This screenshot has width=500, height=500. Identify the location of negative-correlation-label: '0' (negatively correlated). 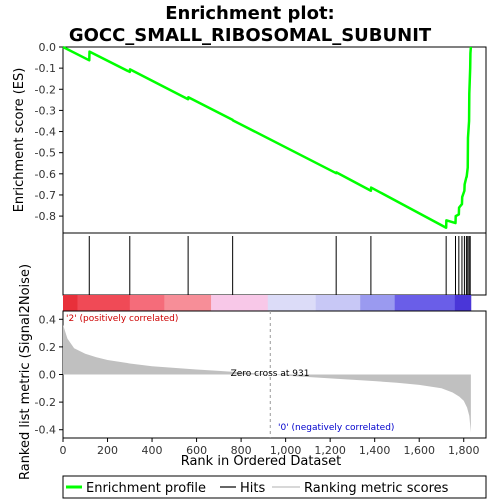
(336, 428).